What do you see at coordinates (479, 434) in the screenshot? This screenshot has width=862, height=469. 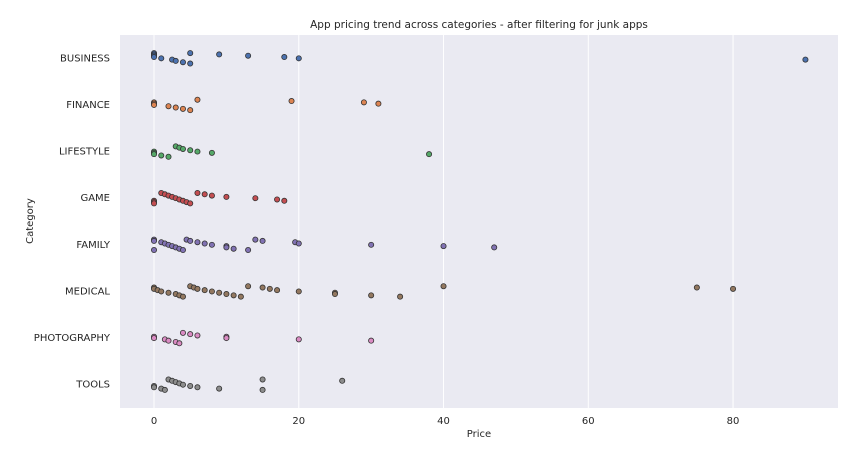 I see `x-axis-label: Price` at bounding box center [479, 434].